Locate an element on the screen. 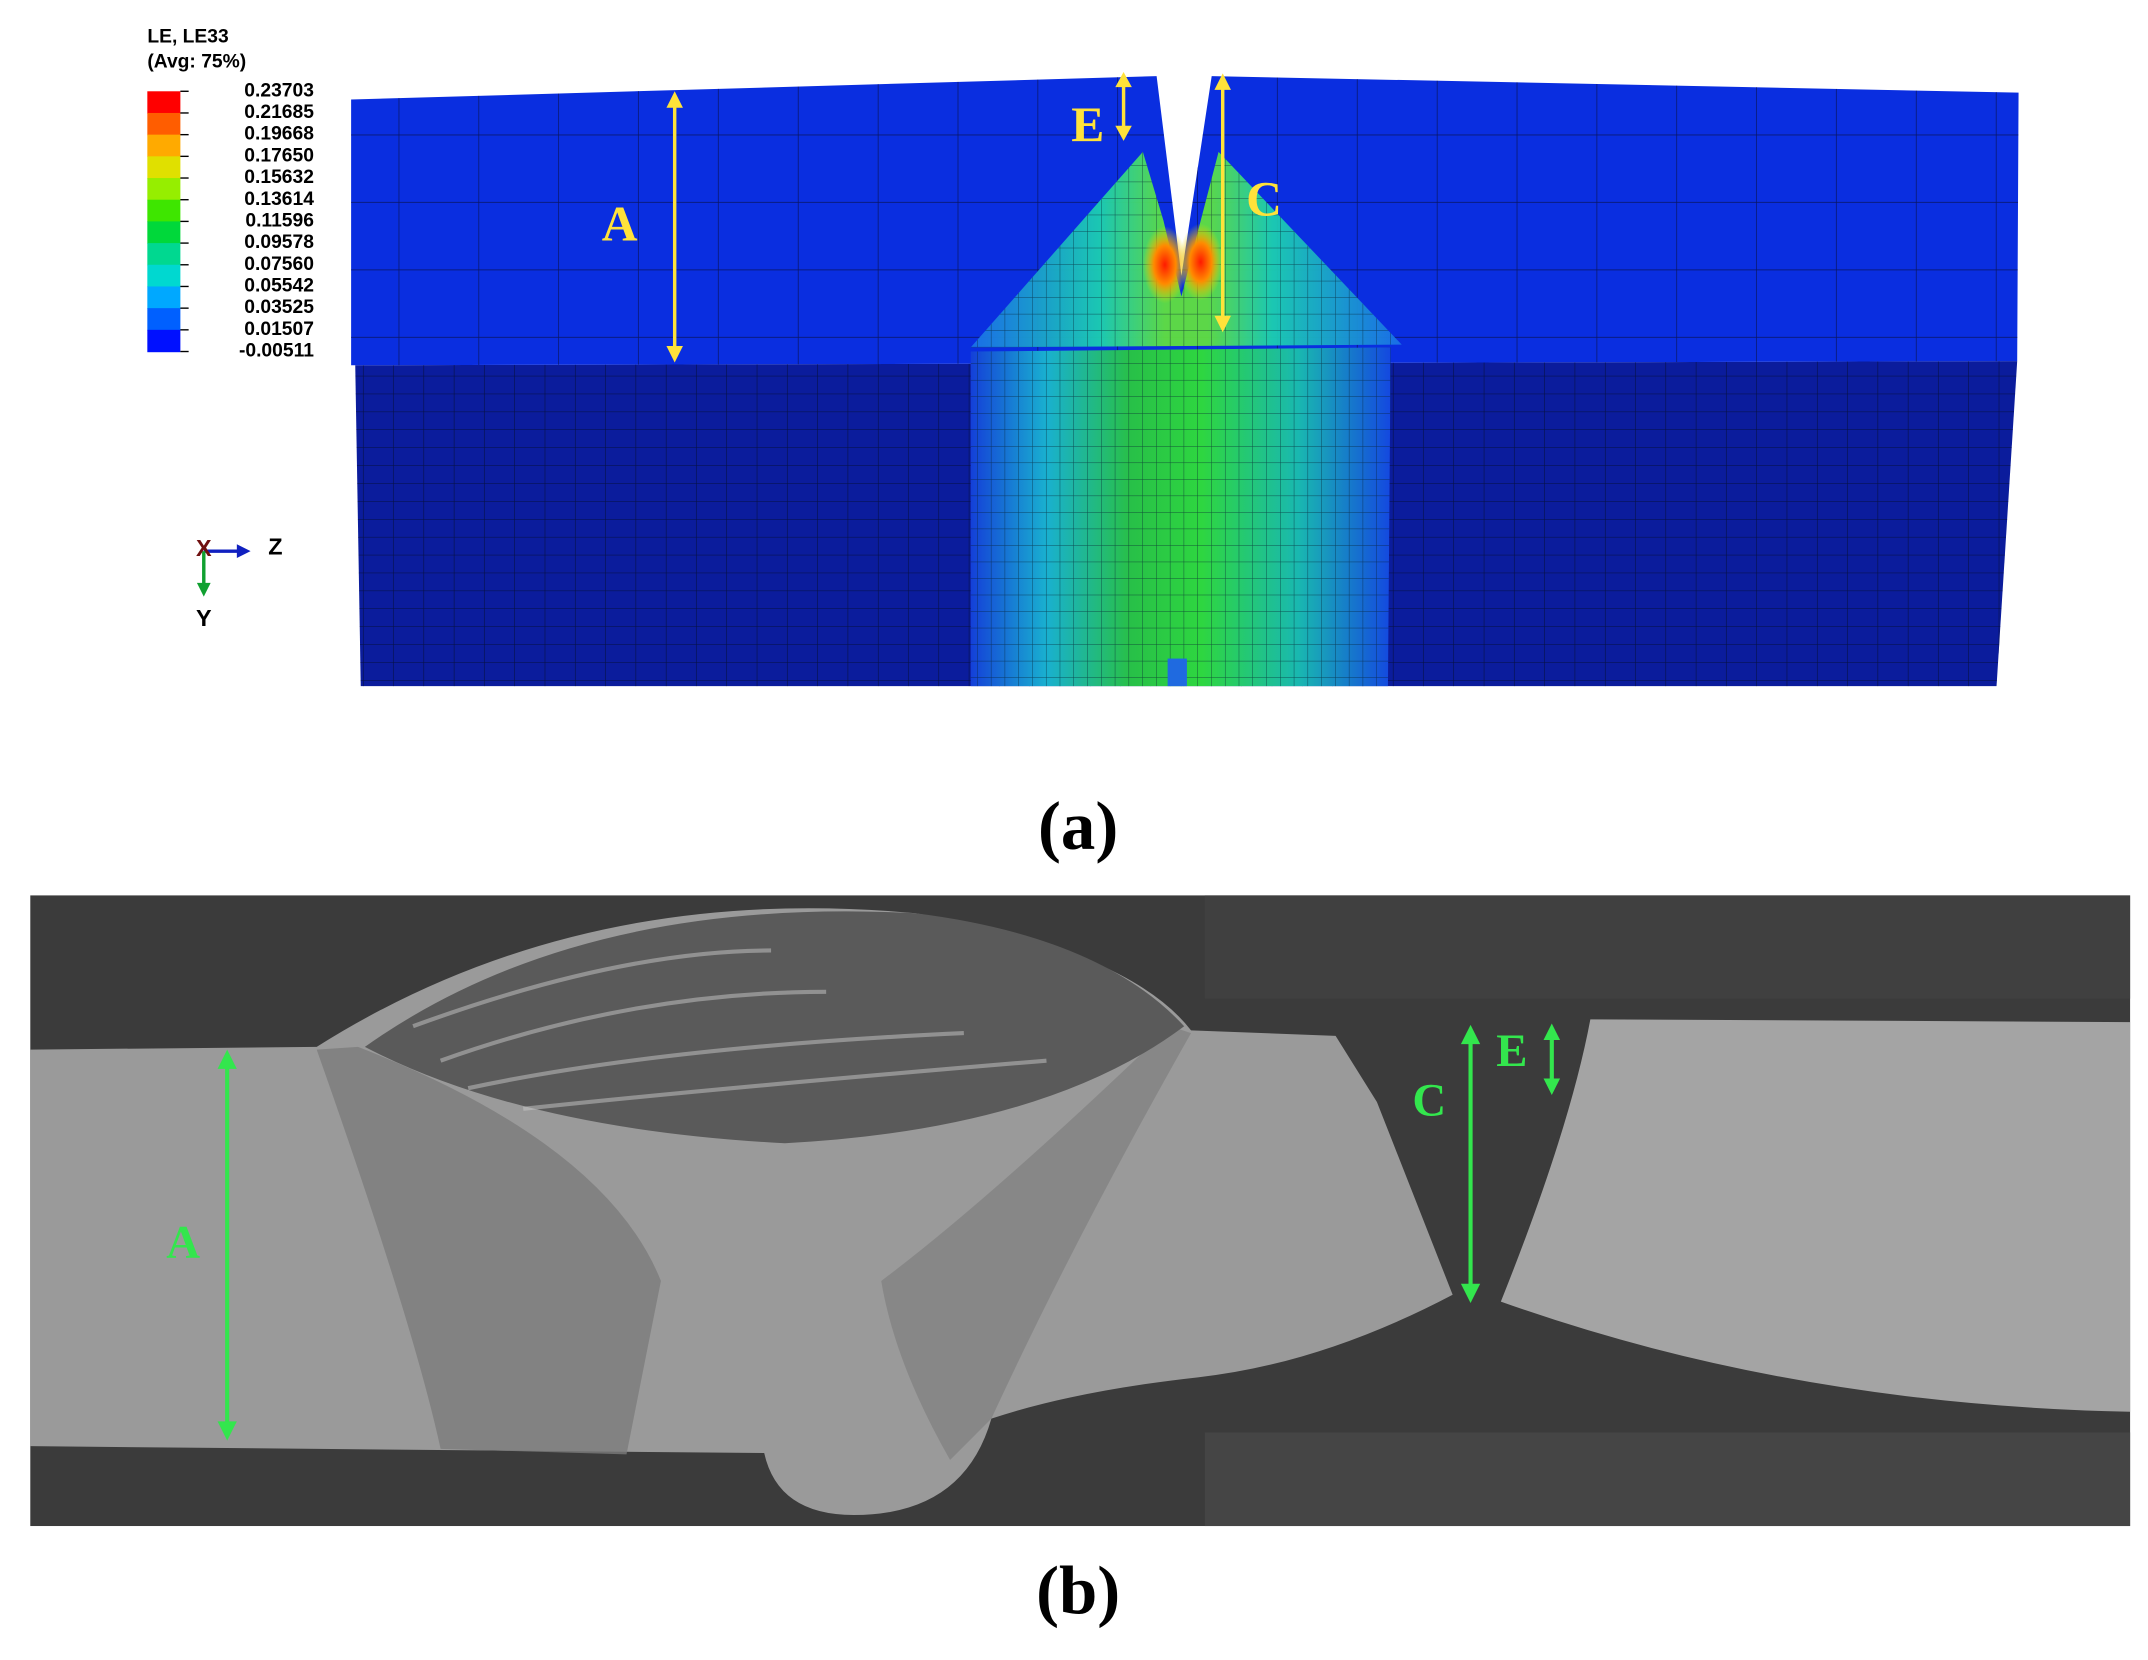  legend-level: 0.11596 is located at coordinates (279, 220).